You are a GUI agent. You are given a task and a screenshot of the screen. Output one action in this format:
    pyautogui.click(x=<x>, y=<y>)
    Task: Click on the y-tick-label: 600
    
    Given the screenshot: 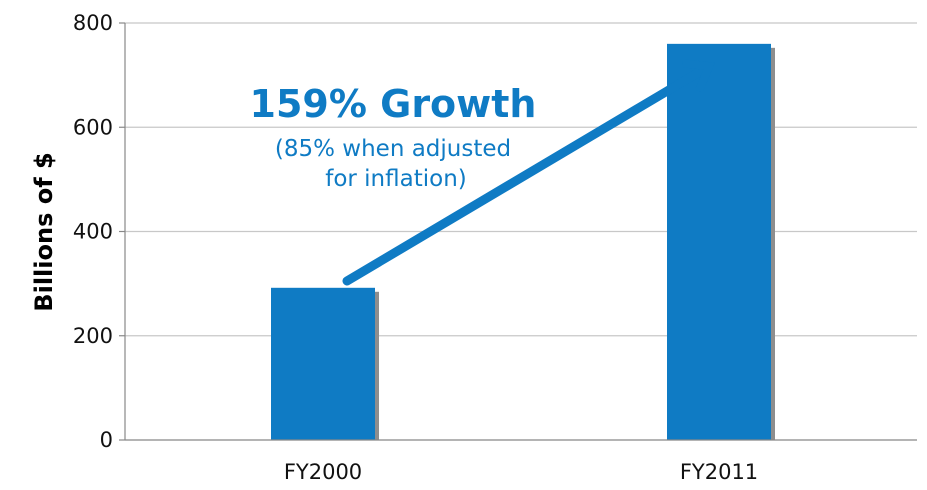 What is the action you would take?
    pyautogui.click(x=93, y=127)
    